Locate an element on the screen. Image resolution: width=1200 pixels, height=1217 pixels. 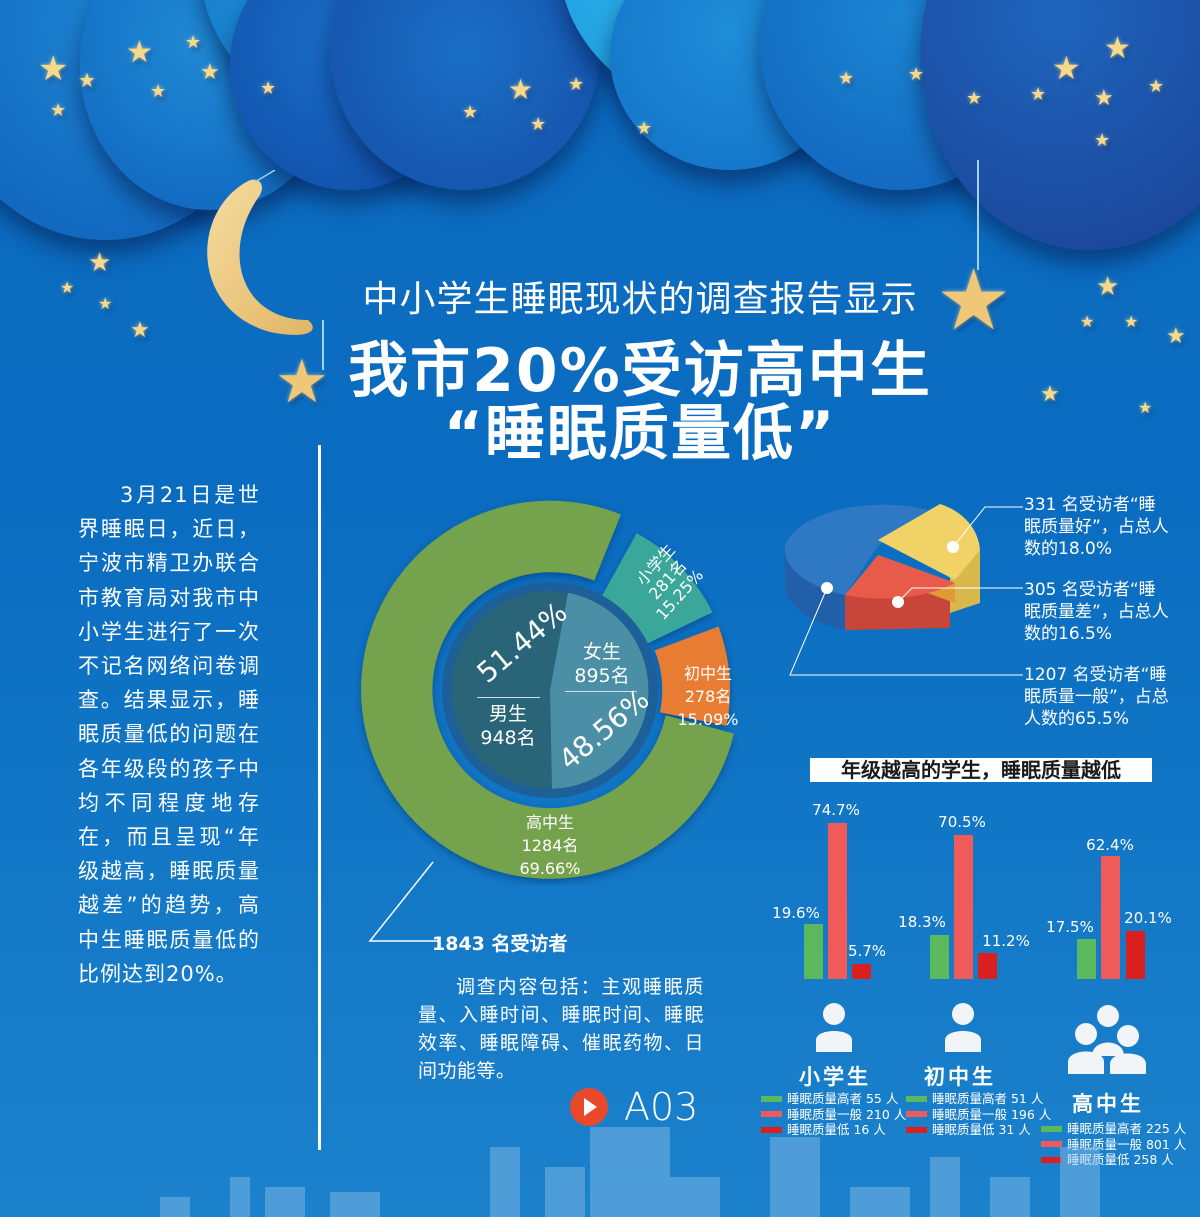
legend-primary: 睡眠质量高者 55 人 睡眠质量一般 210 人 睡眠质量低 16 人 is located at coordinates (833, 1114).